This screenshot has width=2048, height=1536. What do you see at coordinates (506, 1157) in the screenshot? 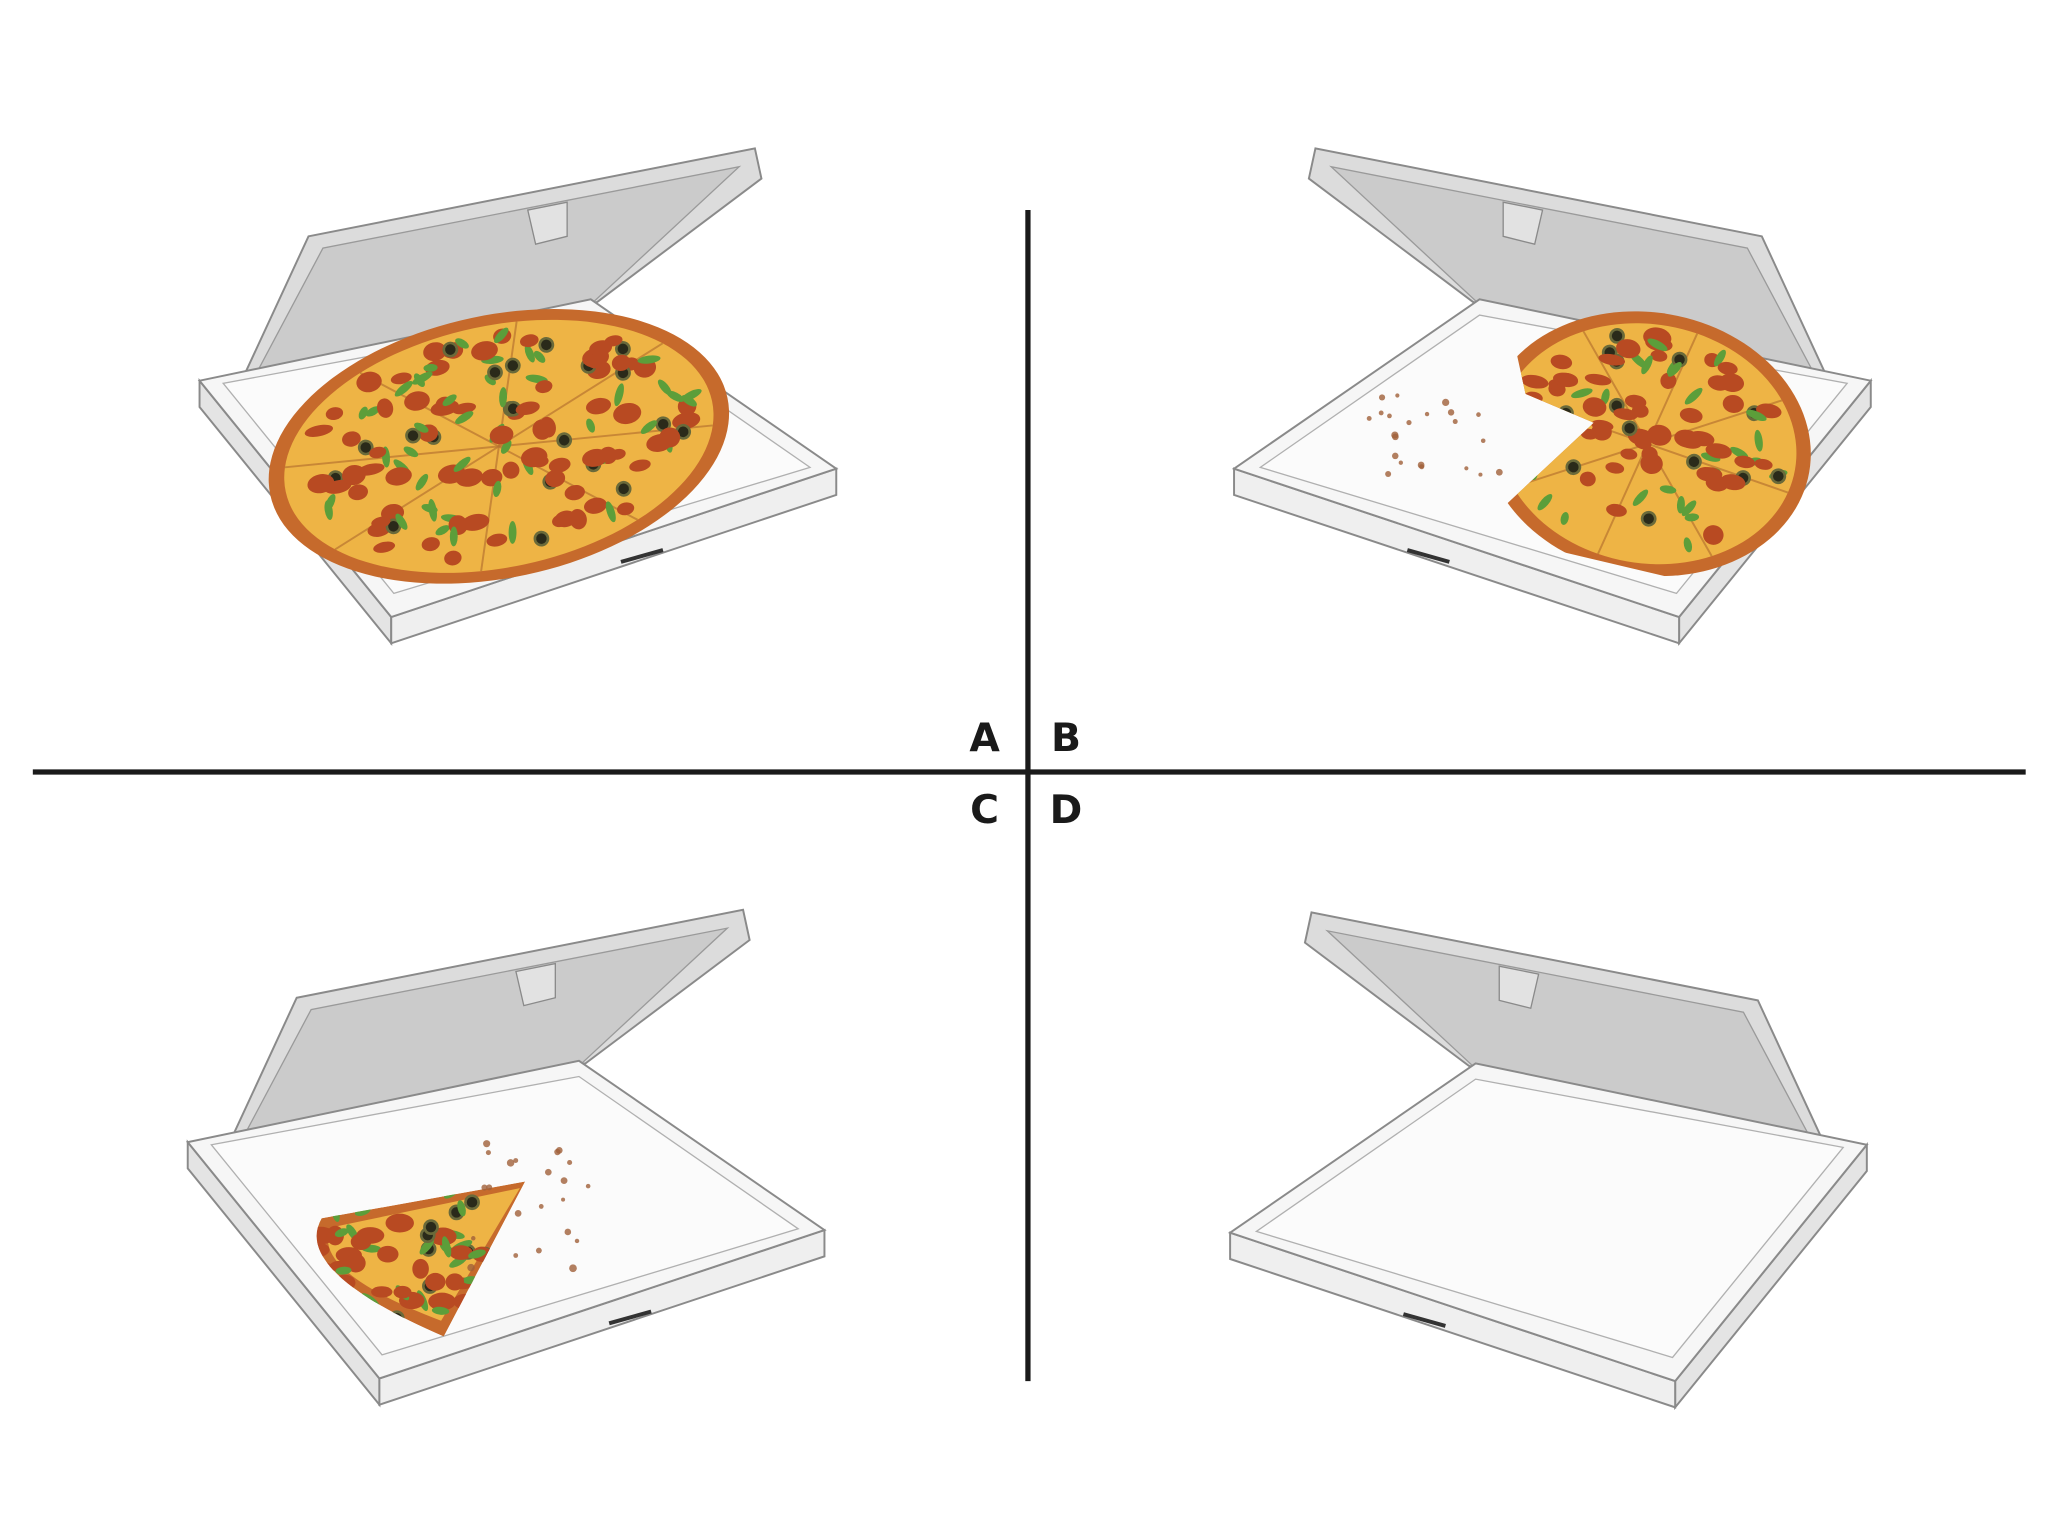
I see `box-c` at bounding box center [506, 1157].